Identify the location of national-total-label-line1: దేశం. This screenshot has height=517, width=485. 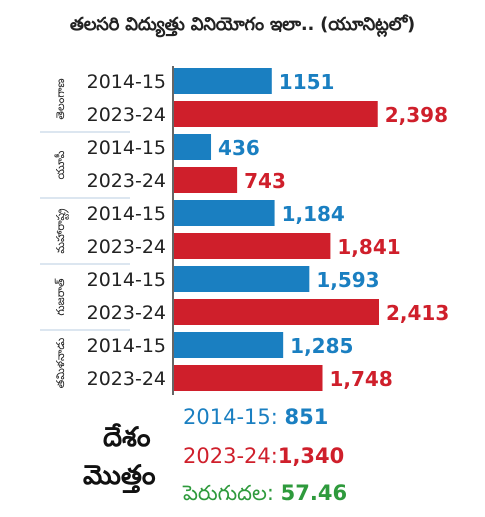
(127, 437).